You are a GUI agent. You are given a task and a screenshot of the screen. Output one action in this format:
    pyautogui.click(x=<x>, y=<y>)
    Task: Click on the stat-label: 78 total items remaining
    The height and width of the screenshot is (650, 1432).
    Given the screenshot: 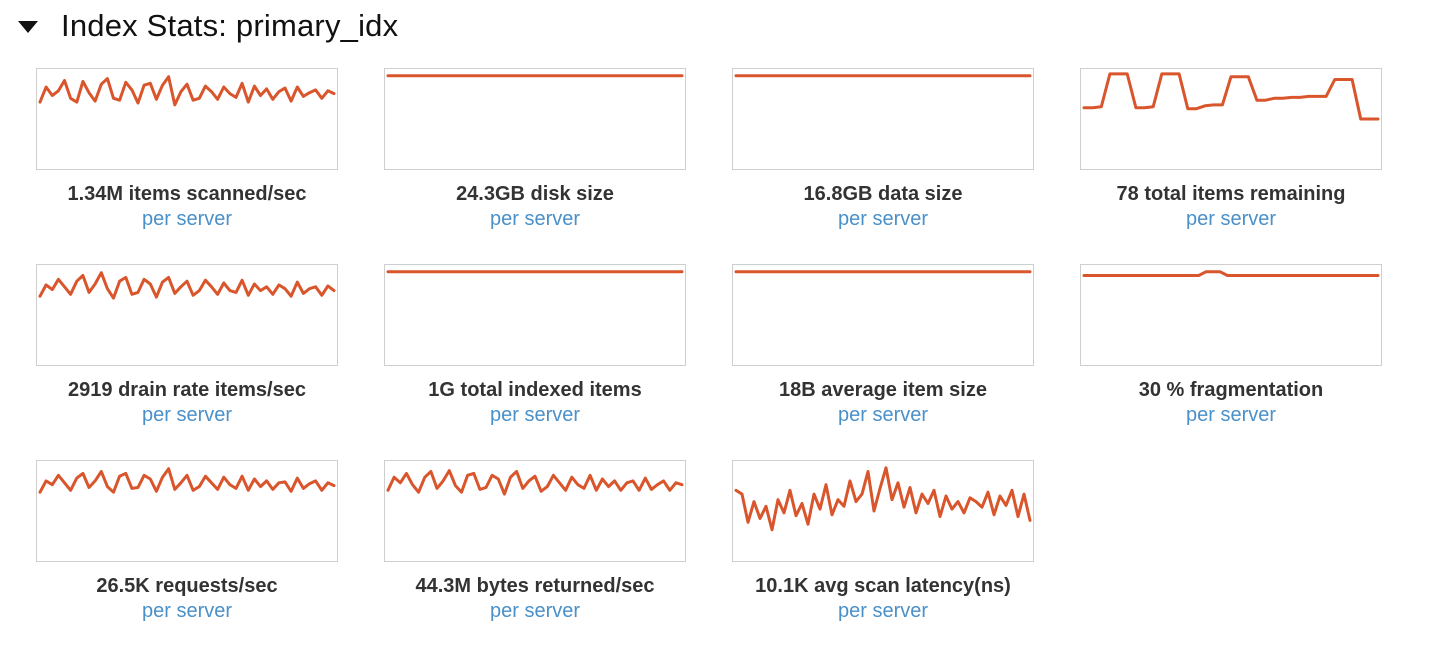 What is the action you would take?
    pyautogui.click(x=1231, y=194)
    